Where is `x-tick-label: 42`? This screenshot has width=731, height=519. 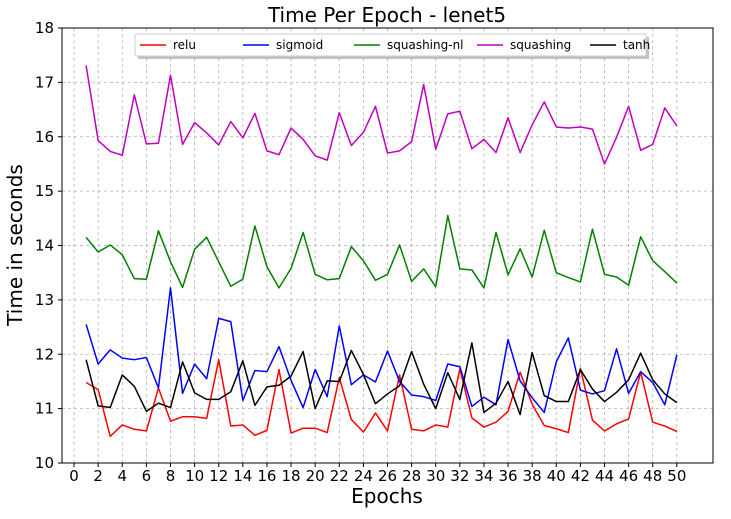
x-tick-label: 42 is located at coordinates (580, 476).